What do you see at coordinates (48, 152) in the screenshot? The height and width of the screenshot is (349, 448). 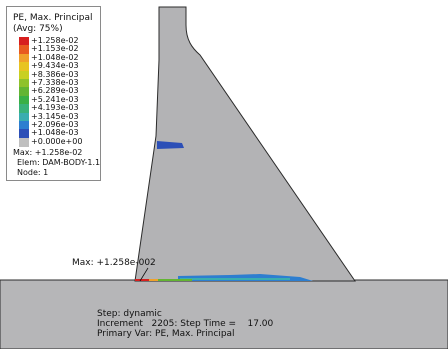 I see `legend-max-value: Max: +1.258e-02` at bounding box center [48, 152].